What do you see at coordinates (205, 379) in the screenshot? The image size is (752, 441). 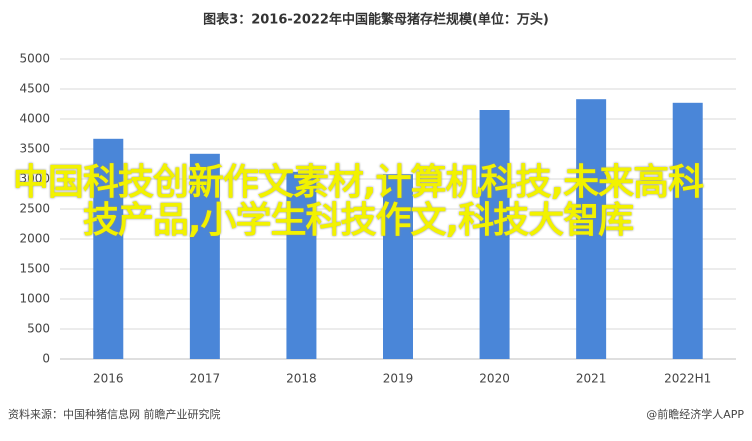 I see `x-tick-label: 2017` at bounding box center [205, 379].